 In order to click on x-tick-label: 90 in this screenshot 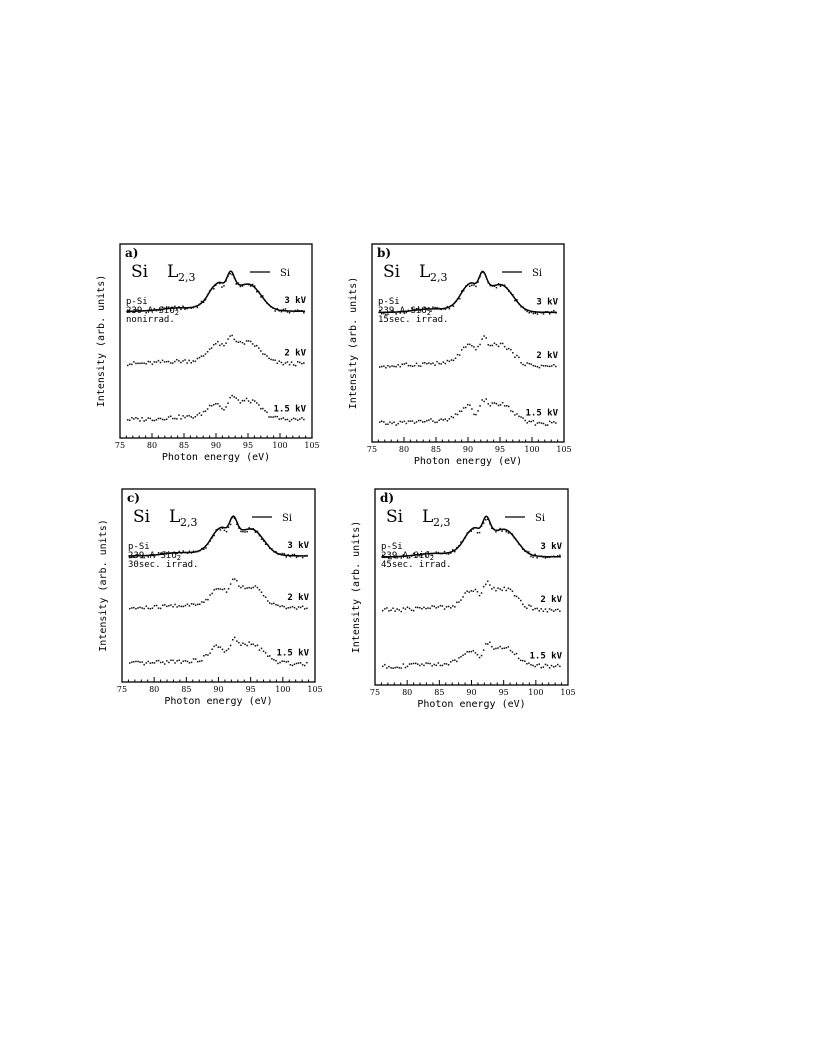, I will do `click(471, 692)`.